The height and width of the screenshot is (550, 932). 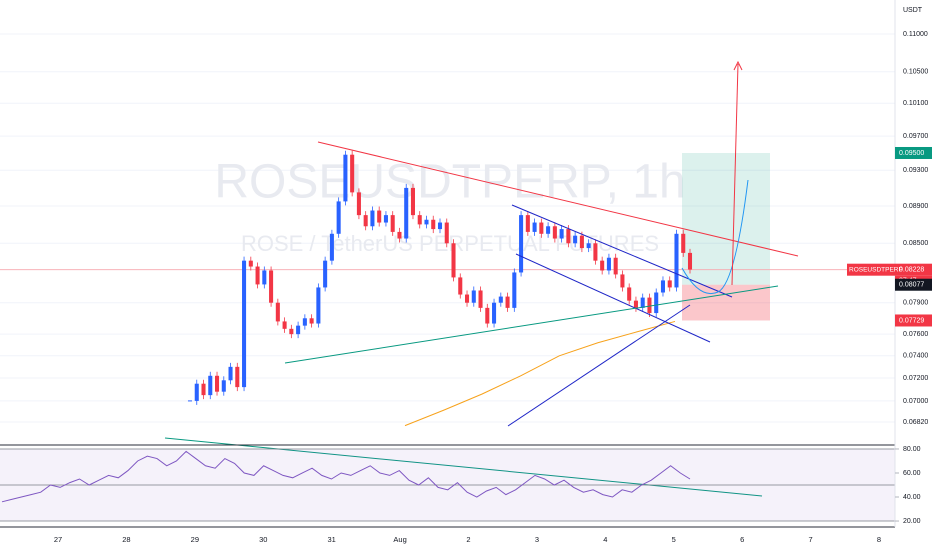 I want to click on y-tick-label: 0.07000, so click(x=915, y=401).